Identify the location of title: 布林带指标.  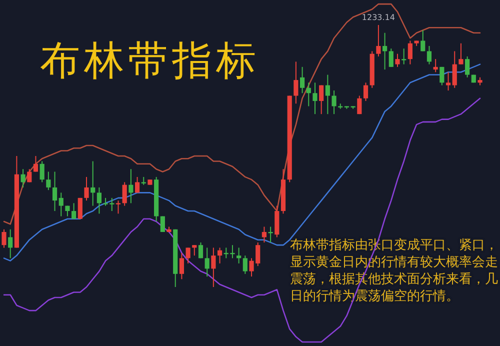
(150, 60).